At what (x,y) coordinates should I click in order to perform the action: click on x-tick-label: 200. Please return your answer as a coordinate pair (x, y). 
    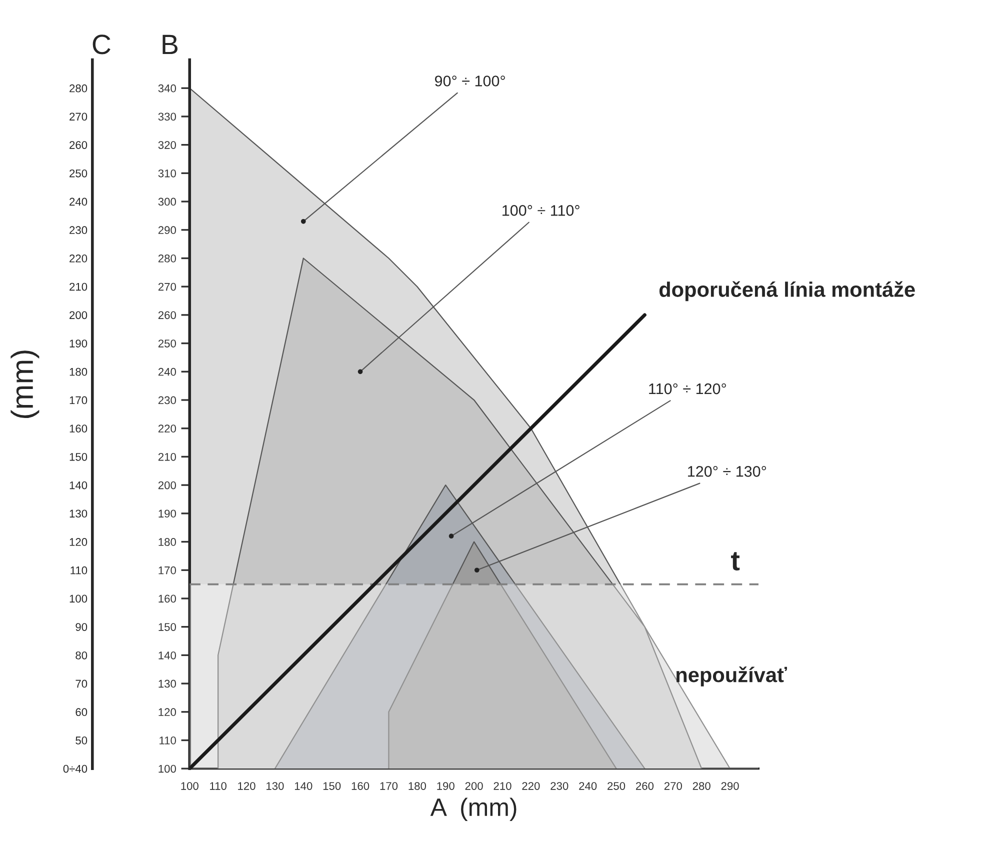
    Looking at the image, I should click on (474, 786).